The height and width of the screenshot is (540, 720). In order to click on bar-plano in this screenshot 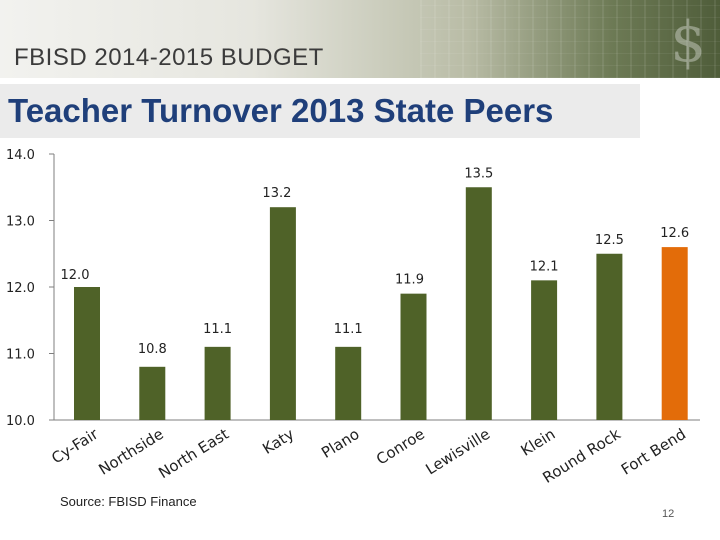, I will do `click(348, 383)`.